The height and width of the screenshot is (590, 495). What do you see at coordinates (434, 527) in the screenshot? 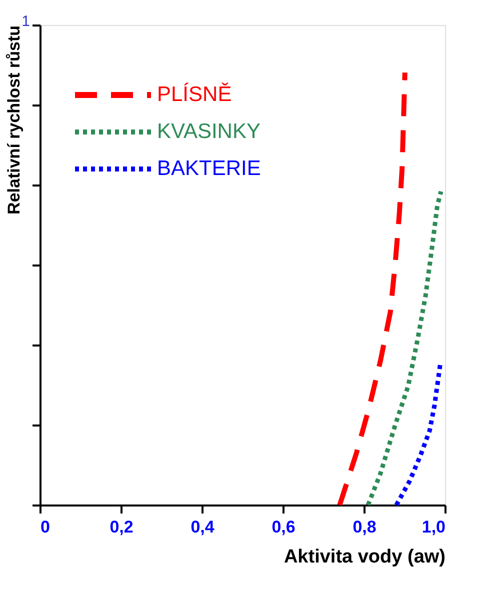
I see `x-tick-label: 1,0` at bounding box center [434, 527].